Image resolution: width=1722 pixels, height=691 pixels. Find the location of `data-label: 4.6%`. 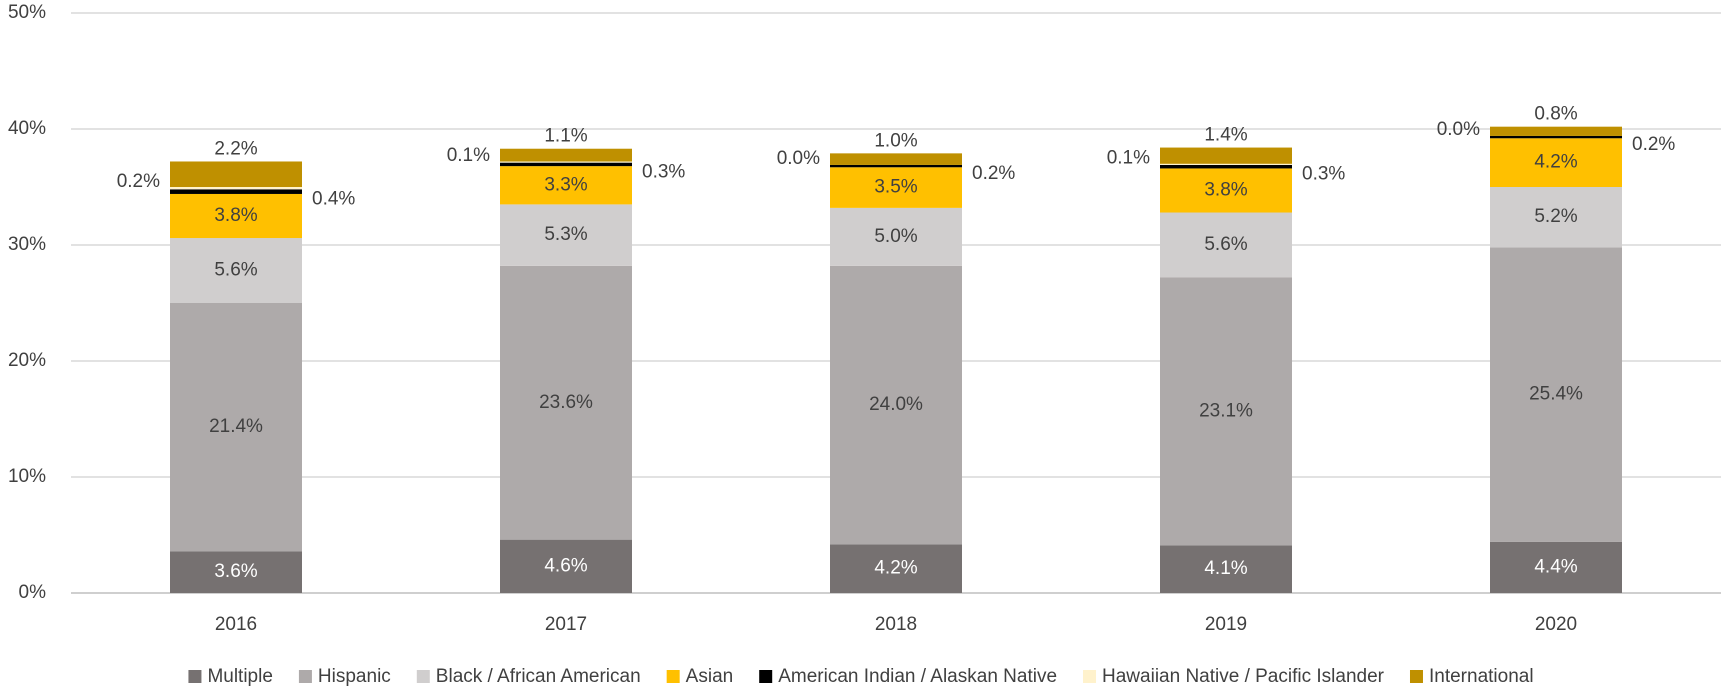

data-label: 4.6% is located at coordinates (565, 565).